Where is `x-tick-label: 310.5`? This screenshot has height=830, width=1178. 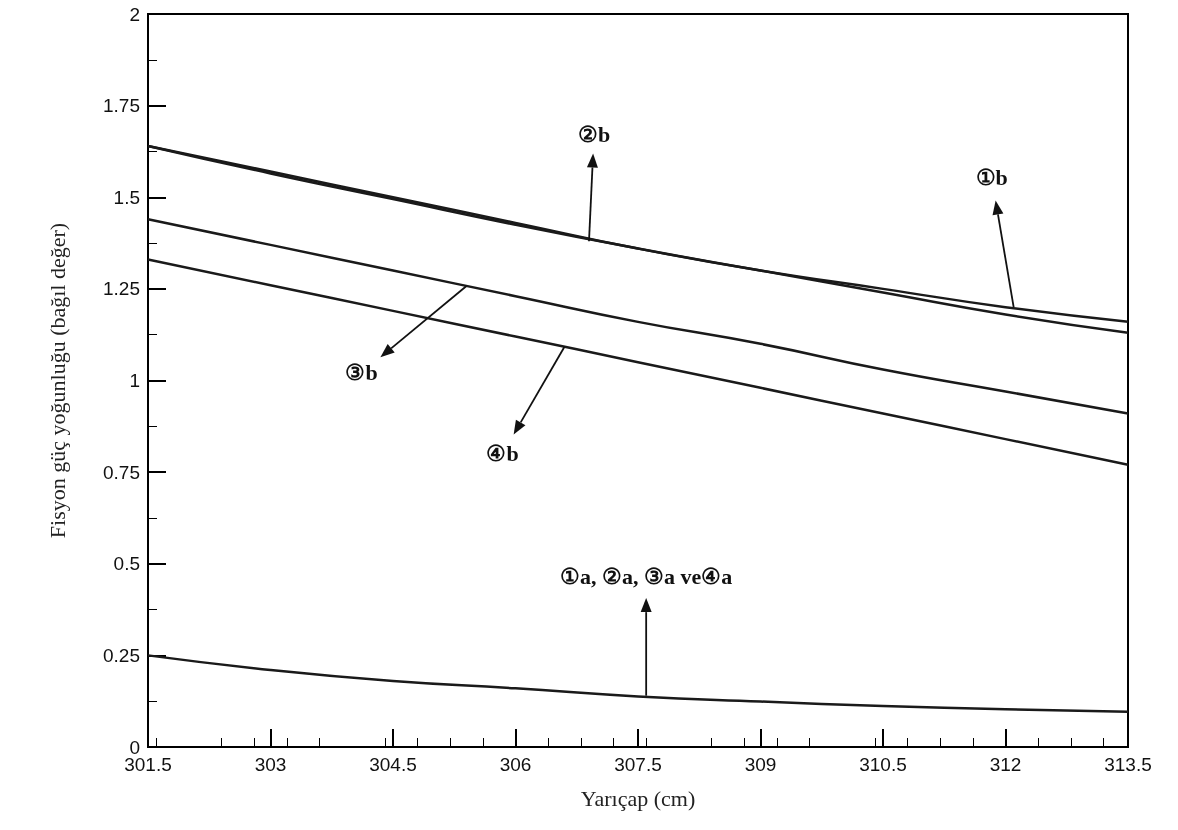 x-tick-label: 310.5 is located at coordinates (883, 764).